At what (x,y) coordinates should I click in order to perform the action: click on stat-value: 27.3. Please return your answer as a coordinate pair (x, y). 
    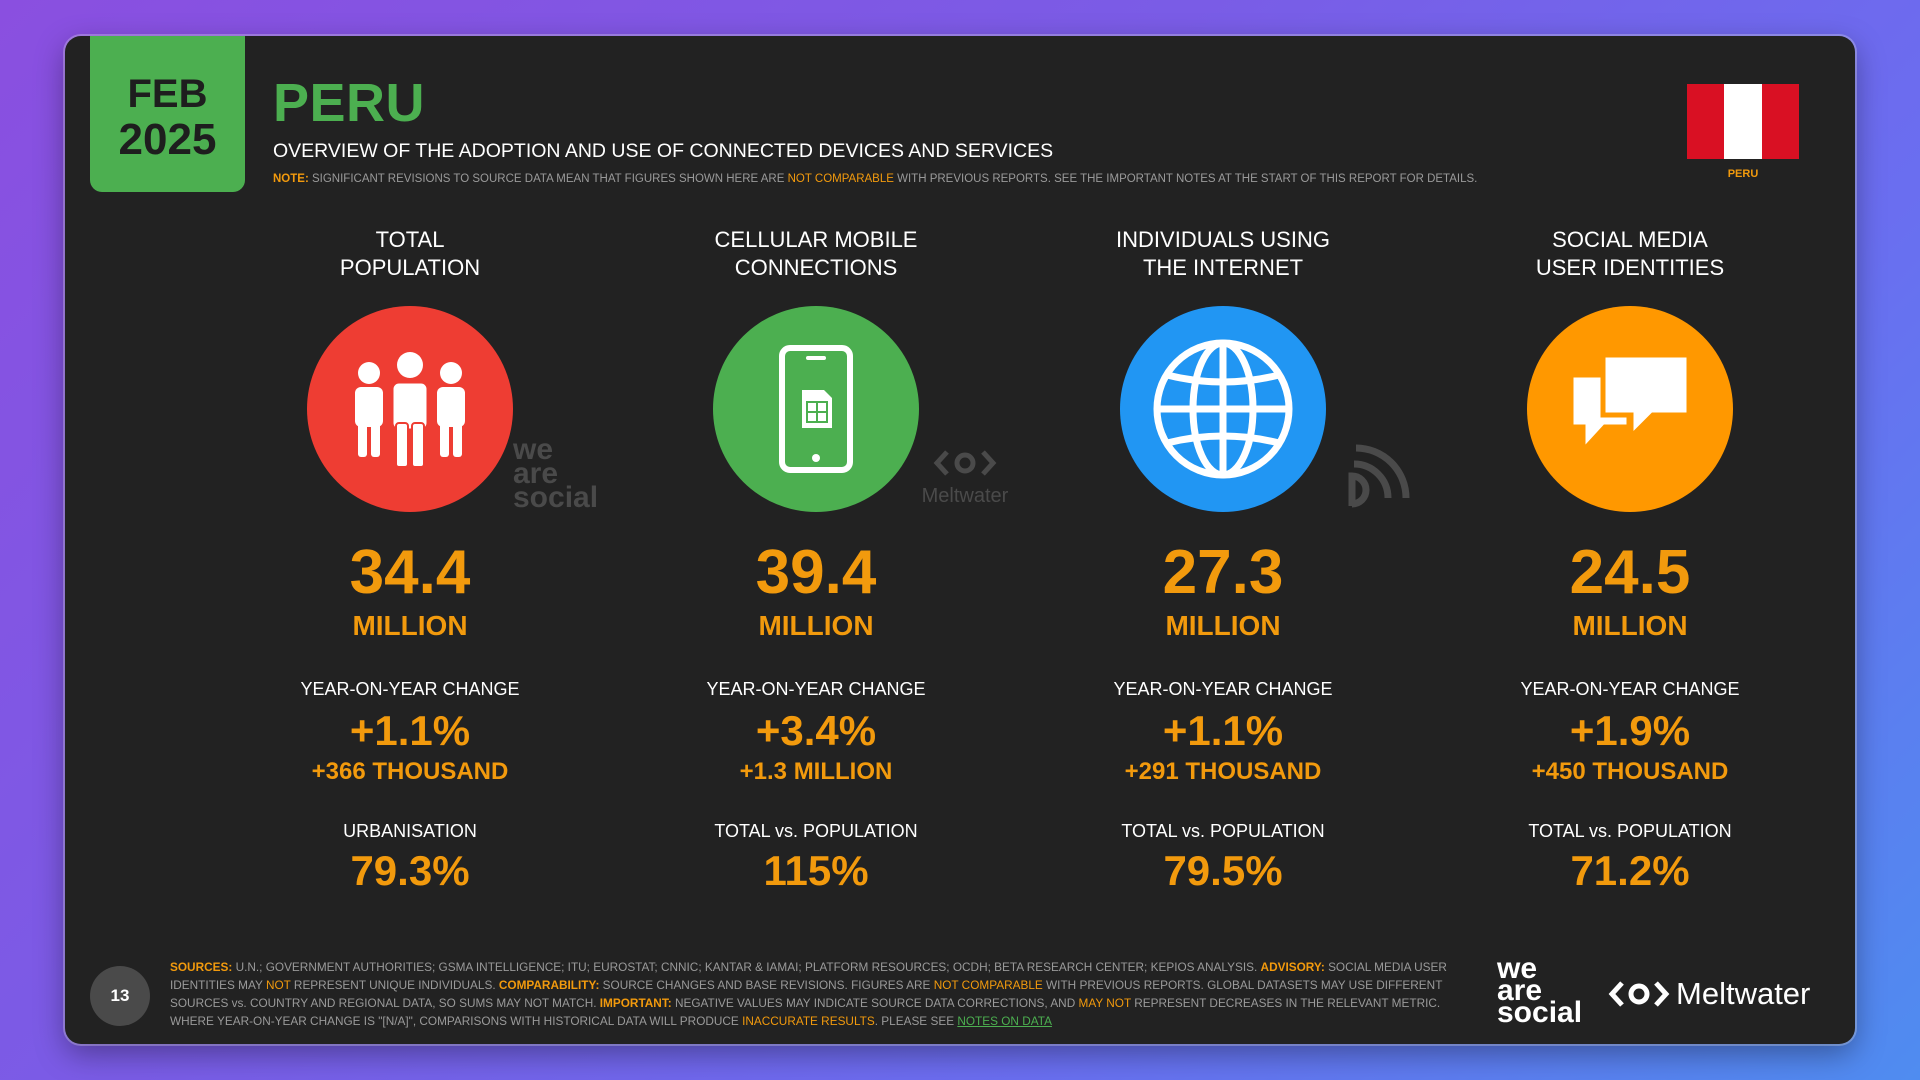
    Looking at the image, I should click on (1223, 572).